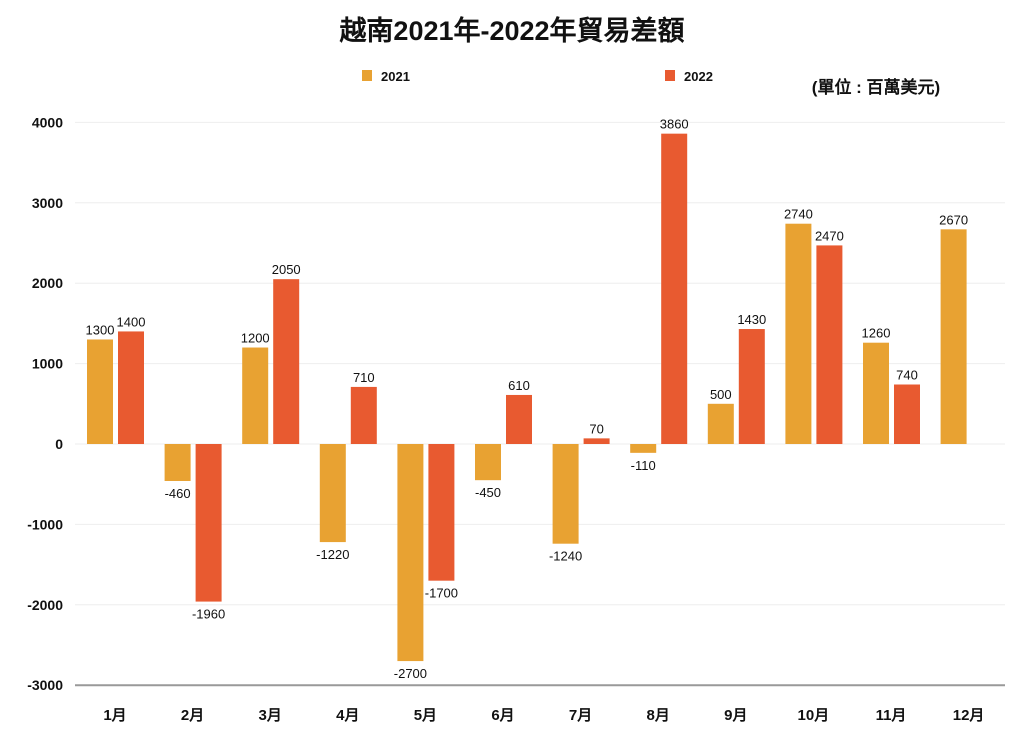 The height and width of the screenshot is (740, 1024). Describe the element at coordinates (658, 715) in the screenshot. I see `x-tick-label: 8月` at that location.